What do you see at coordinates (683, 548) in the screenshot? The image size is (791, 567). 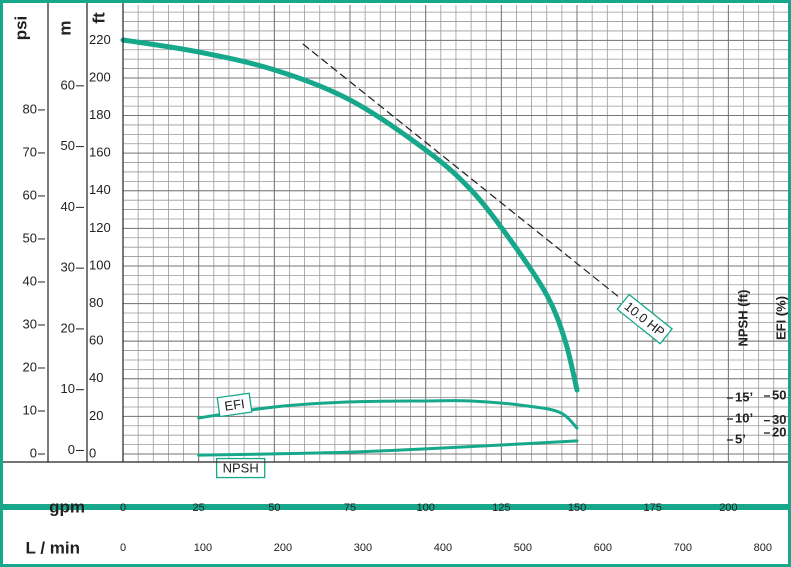 I see `x2-tick-label: 700` at bounding box center [683, 548].